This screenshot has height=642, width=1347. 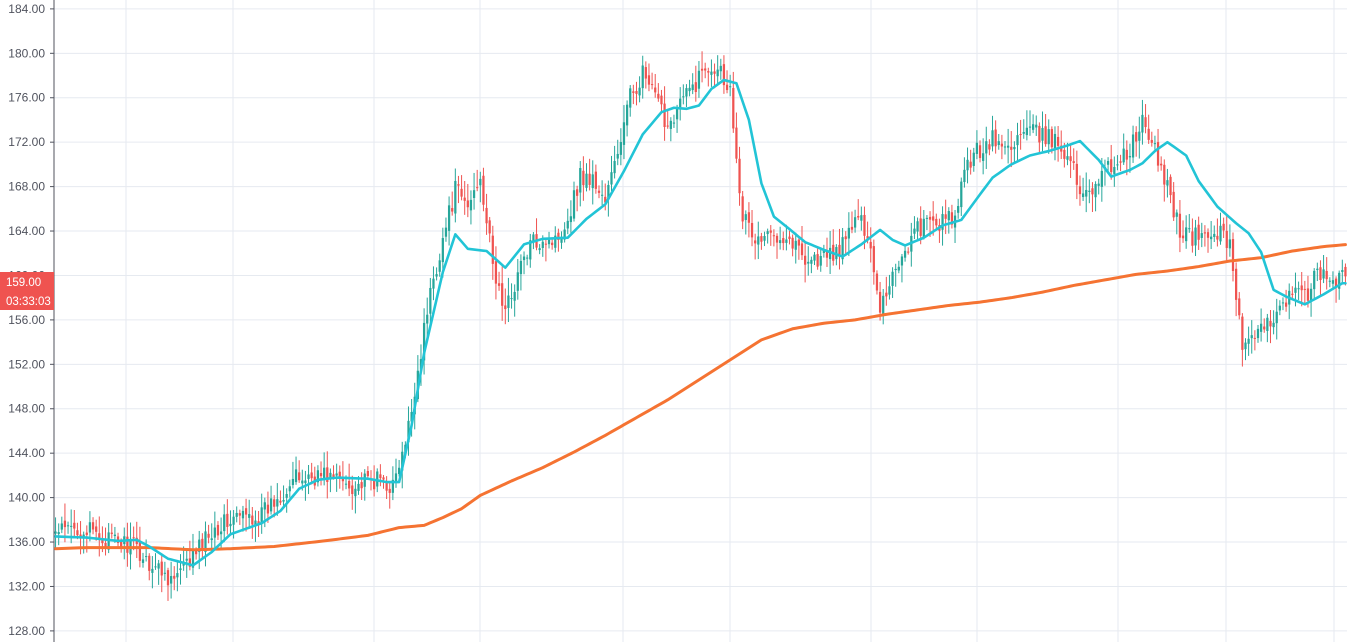 What do you see at coordinates (23, 283) in the screenshot?
I see `price-tag-value: 159.00` at bounding box center [23, 283].